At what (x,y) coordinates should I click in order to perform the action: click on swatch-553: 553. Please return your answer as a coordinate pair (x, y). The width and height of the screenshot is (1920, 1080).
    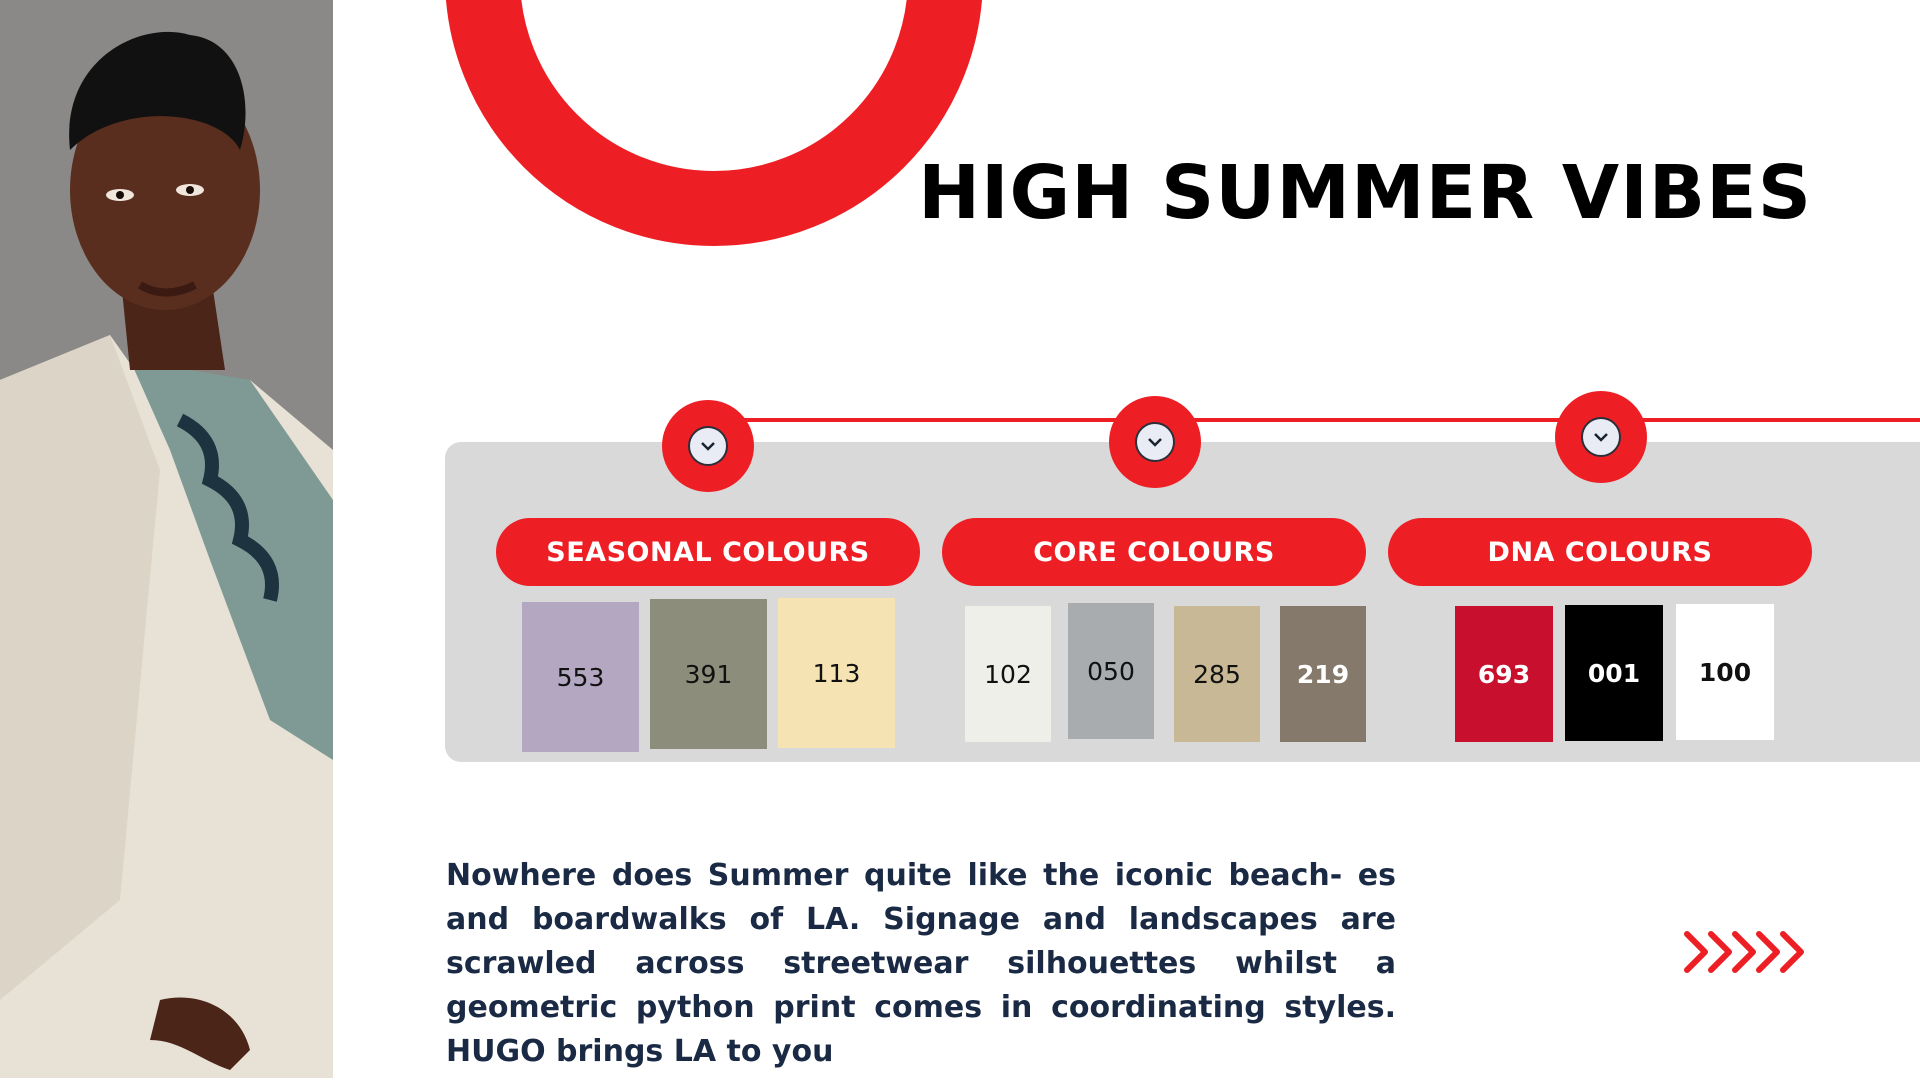
    Looking at the image, I should click on (580, 677).